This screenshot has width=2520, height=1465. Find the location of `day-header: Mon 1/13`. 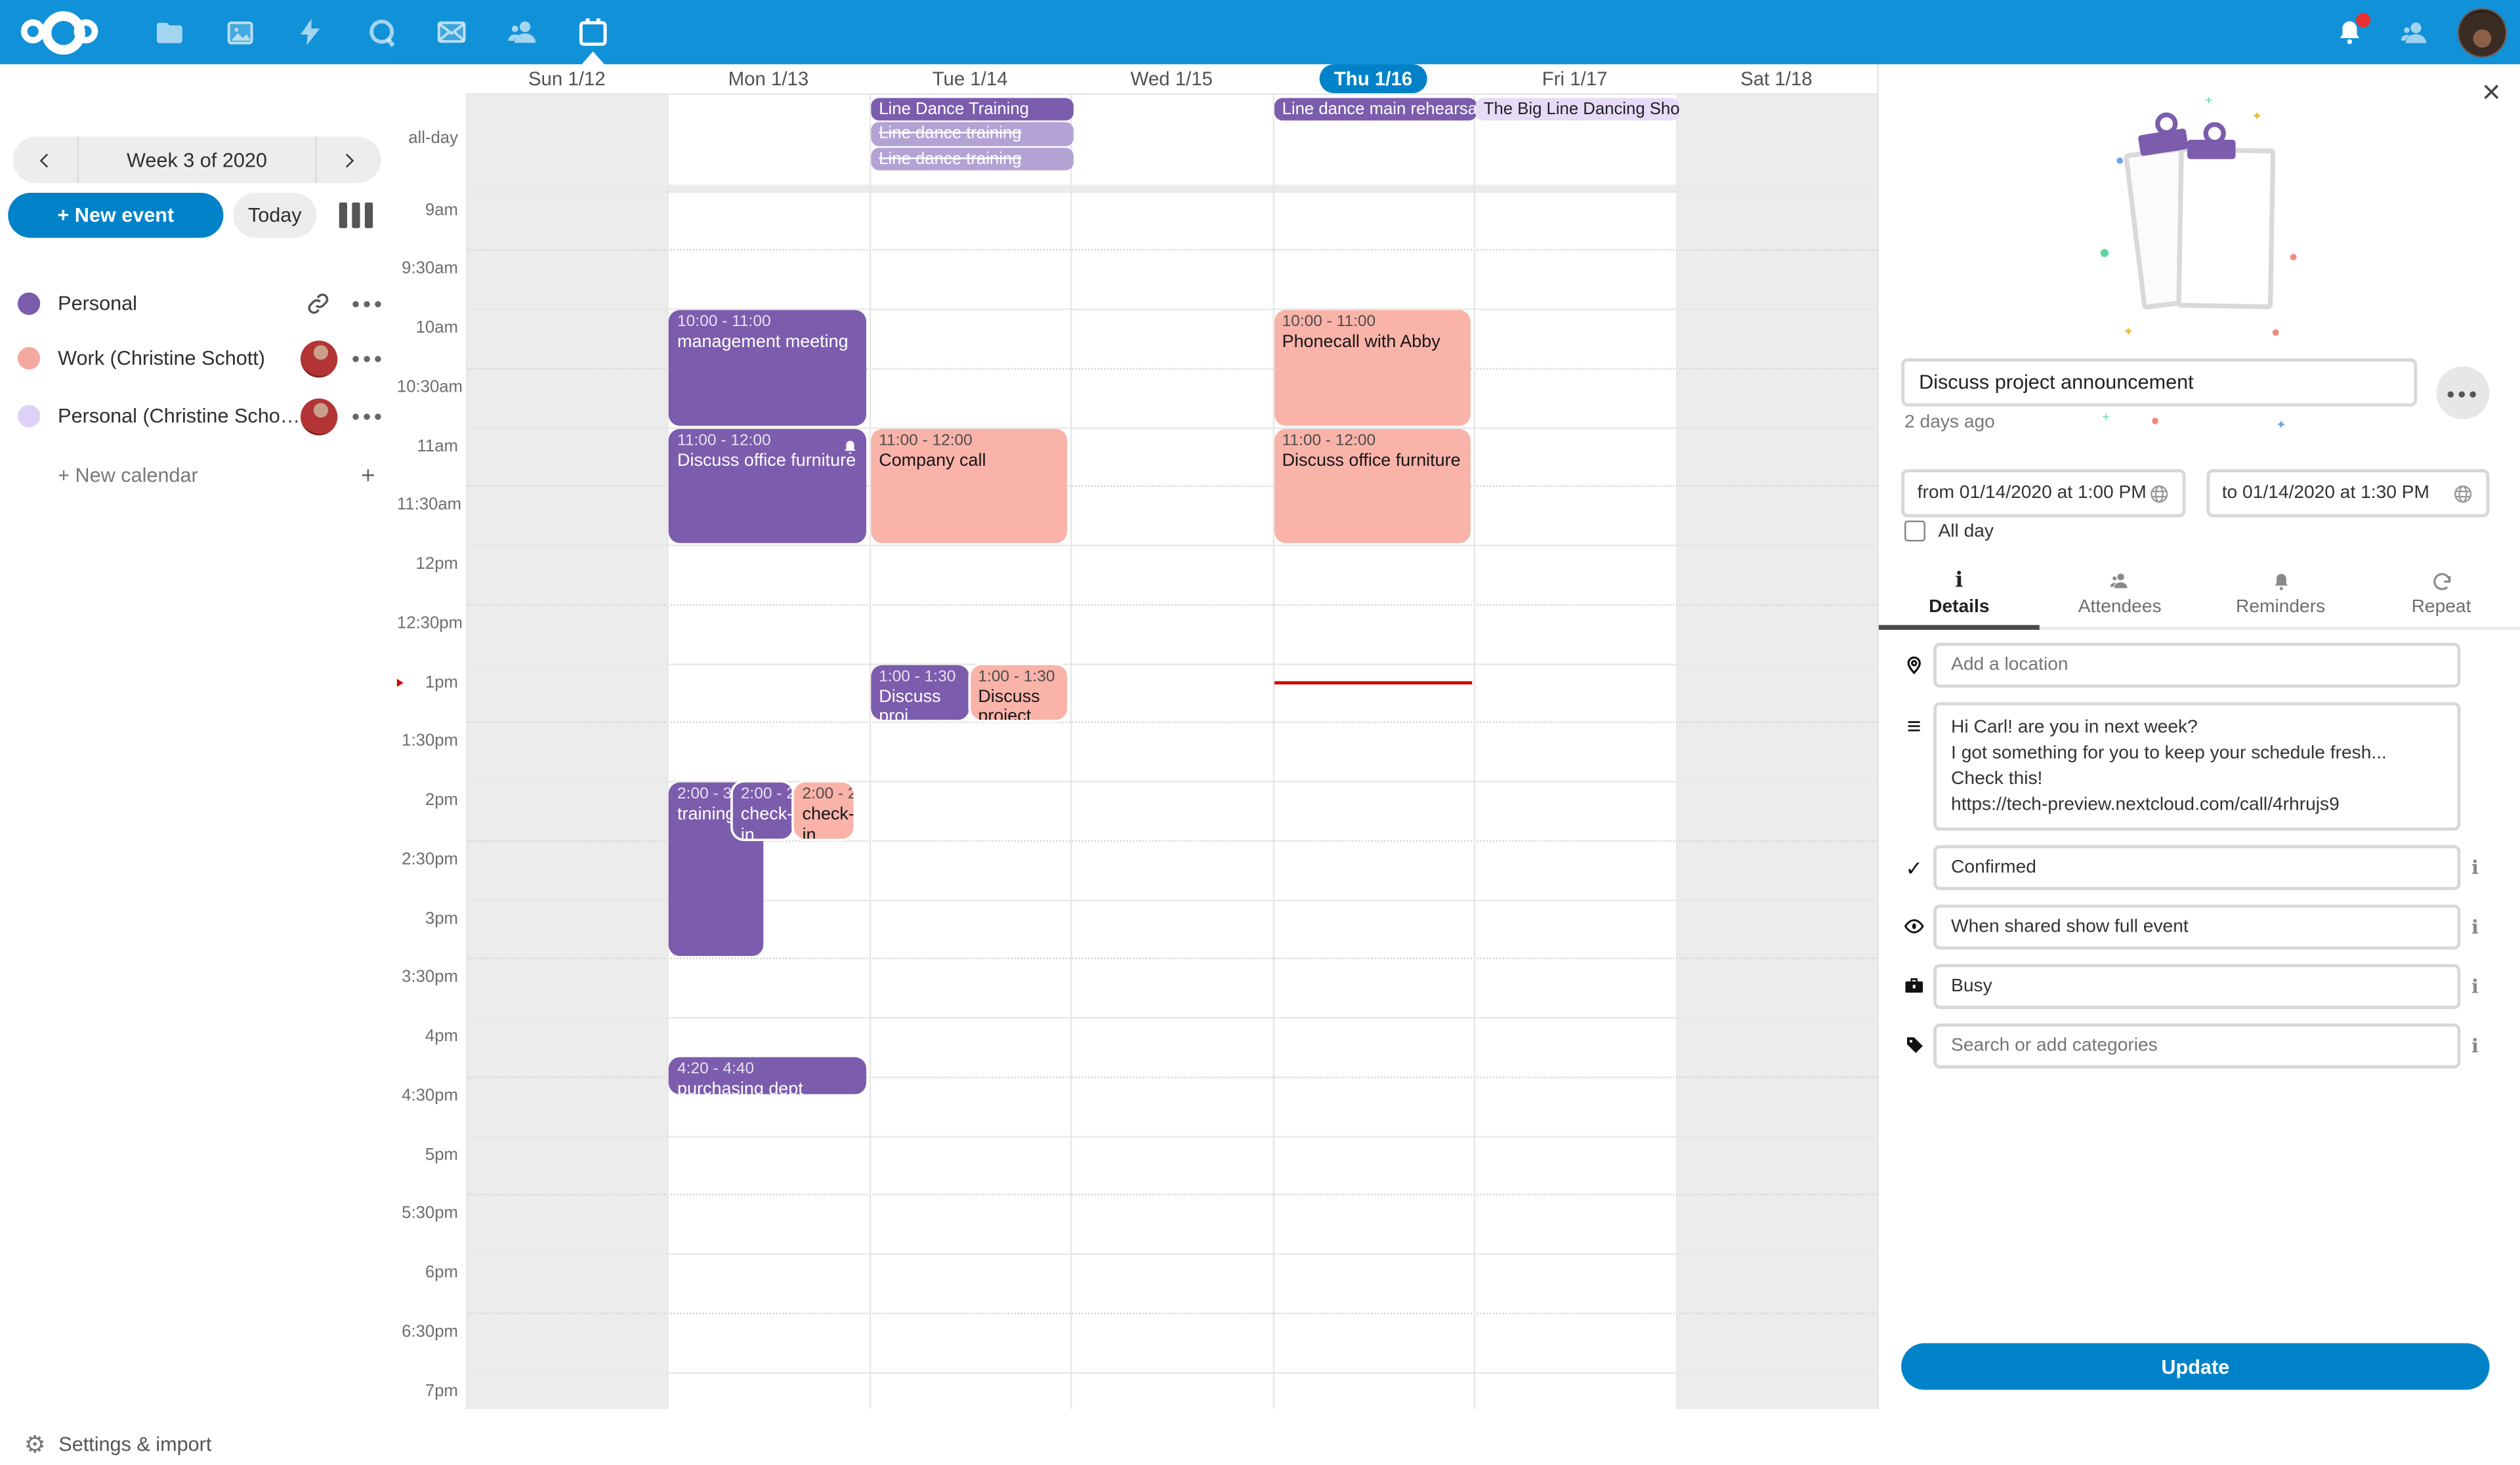

day-header: Mon 1/13 is located at coordinates (768, 78).